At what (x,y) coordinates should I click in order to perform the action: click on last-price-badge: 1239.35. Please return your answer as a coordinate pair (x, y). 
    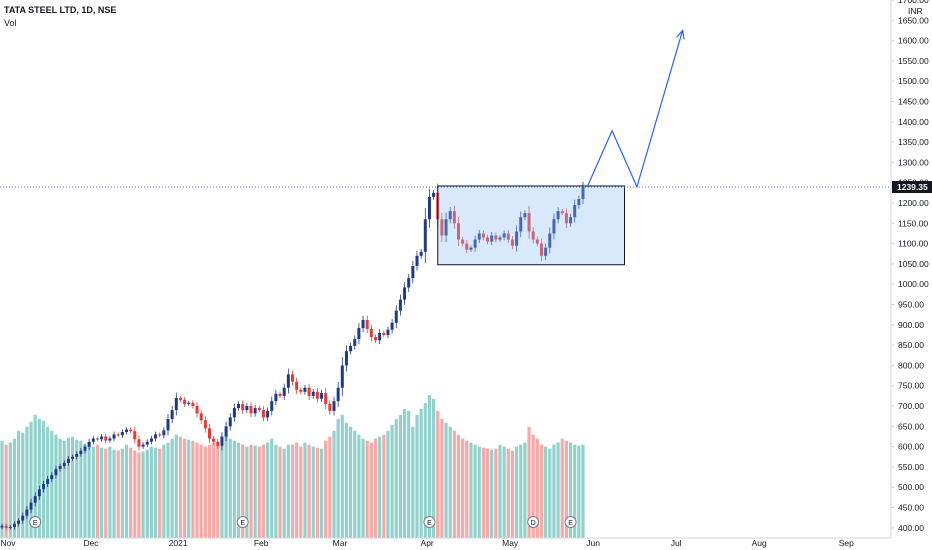
    Looking at the image, I should click on (912, 187).